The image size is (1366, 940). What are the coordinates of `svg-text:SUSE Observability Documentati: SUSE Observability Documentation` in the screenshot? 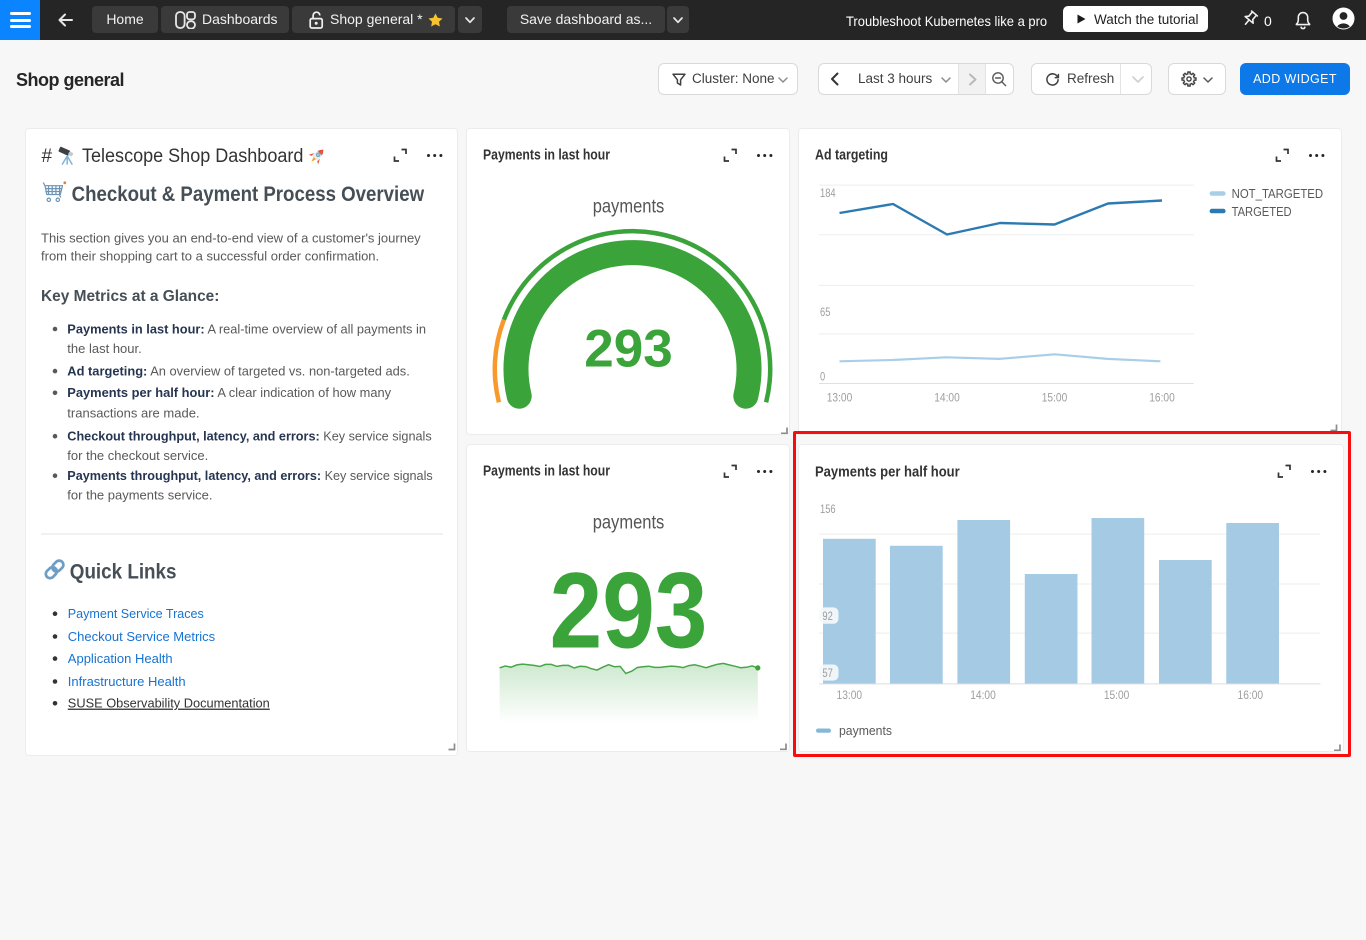 It's located at (169, 703).